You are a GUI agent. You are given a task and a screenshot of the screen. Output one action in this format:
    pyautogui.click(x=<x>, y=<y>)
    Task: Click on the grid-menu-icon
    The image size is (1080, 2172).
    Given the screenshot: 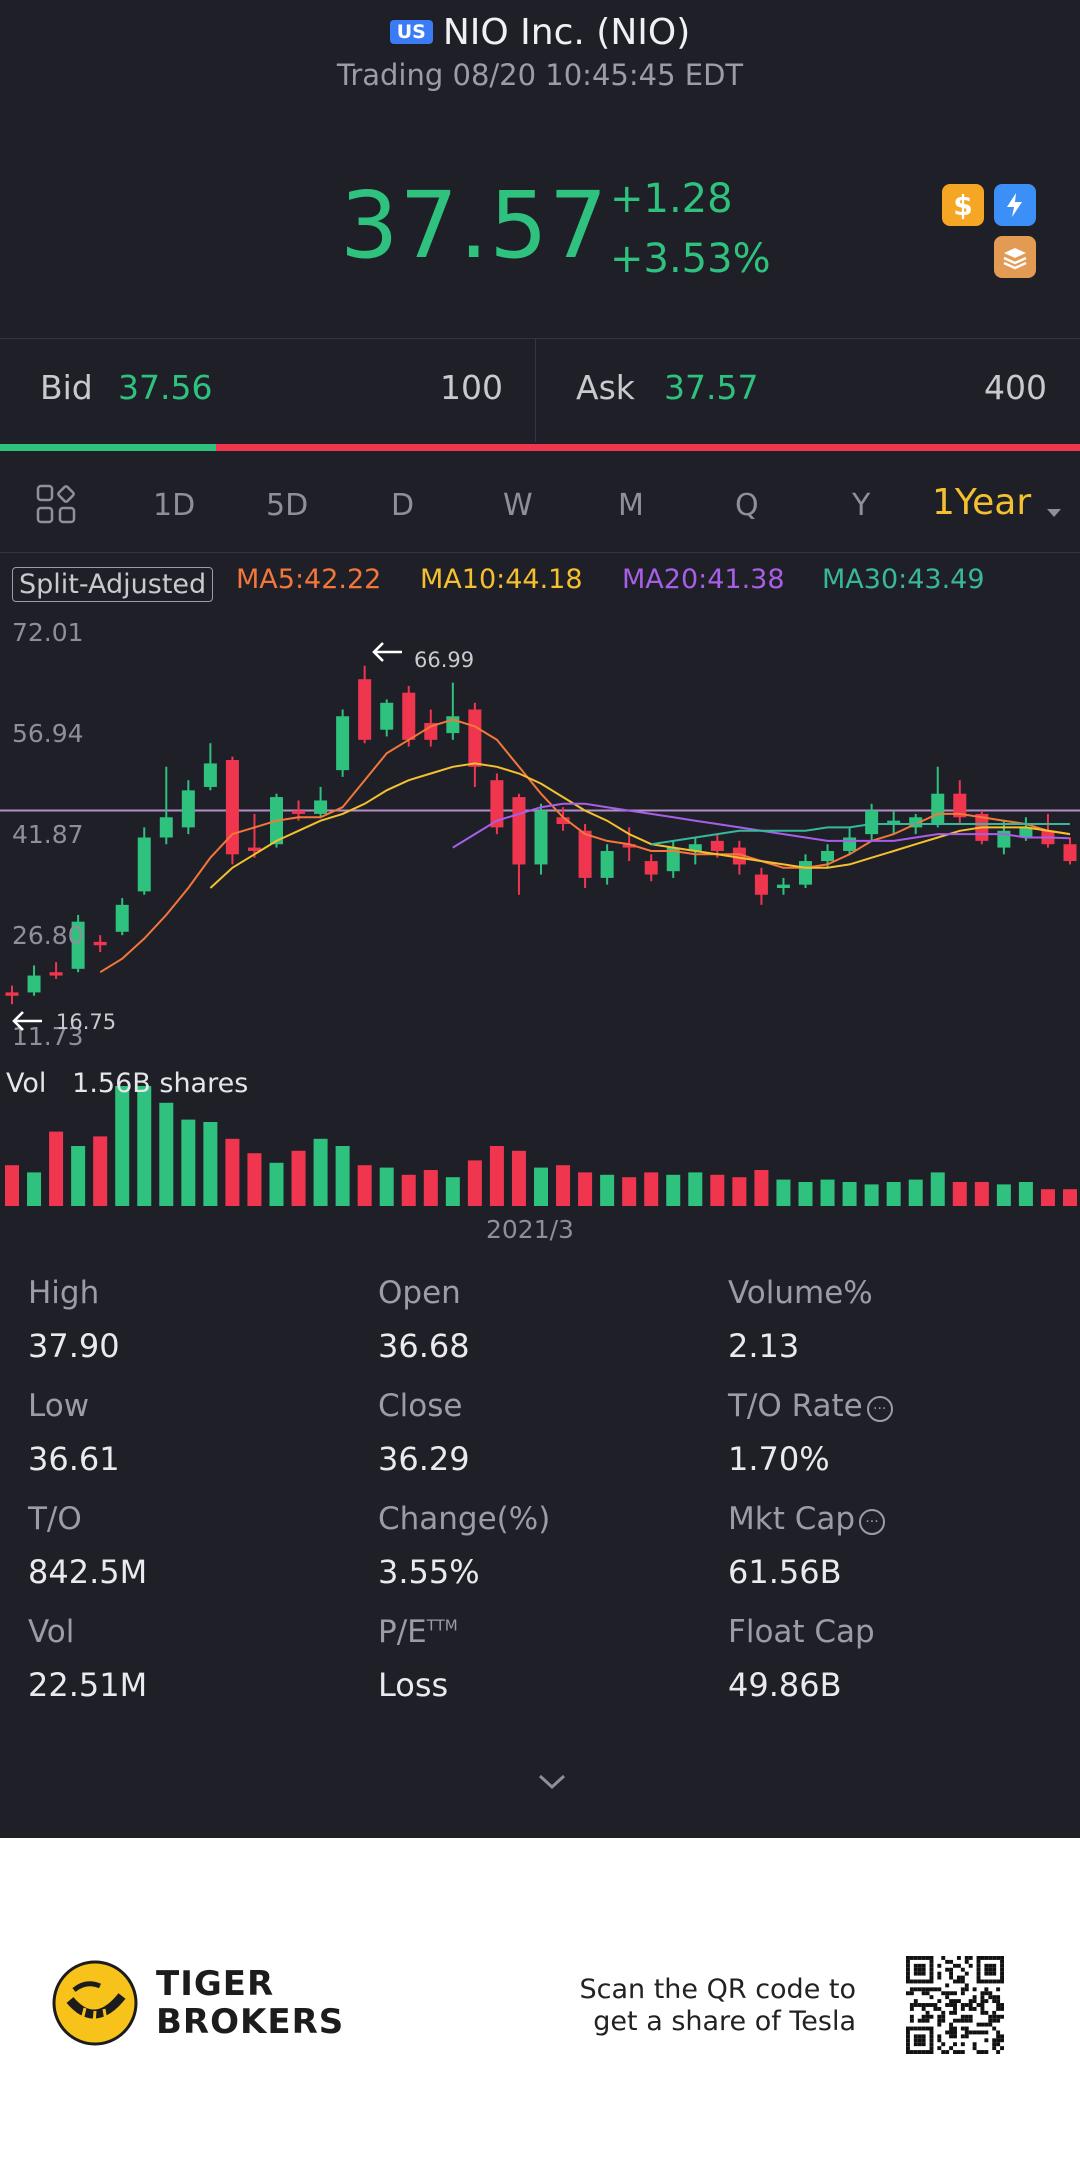 What is the action you would take?
    pyautogui.click(x=56, y=506)
    